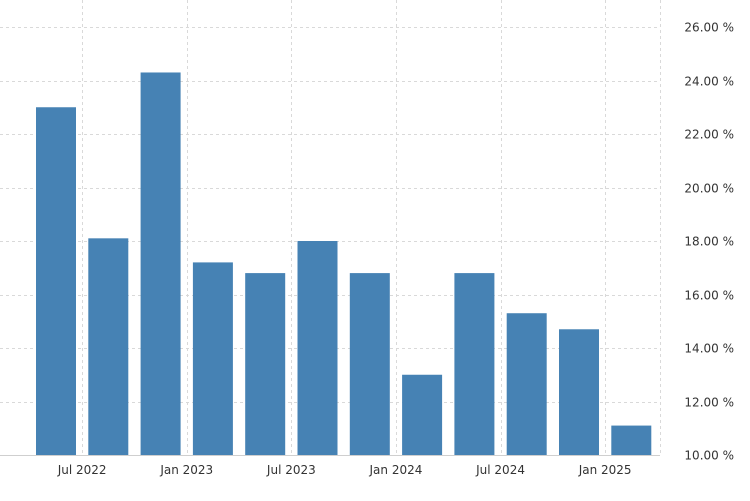 Image resolution: width=750 pixels, height=501 pixels. What do you see at coordinates (709, 135) in the screenshot?
I see `y-tick-label: 22.00 %` at bounding box center [709, 135].